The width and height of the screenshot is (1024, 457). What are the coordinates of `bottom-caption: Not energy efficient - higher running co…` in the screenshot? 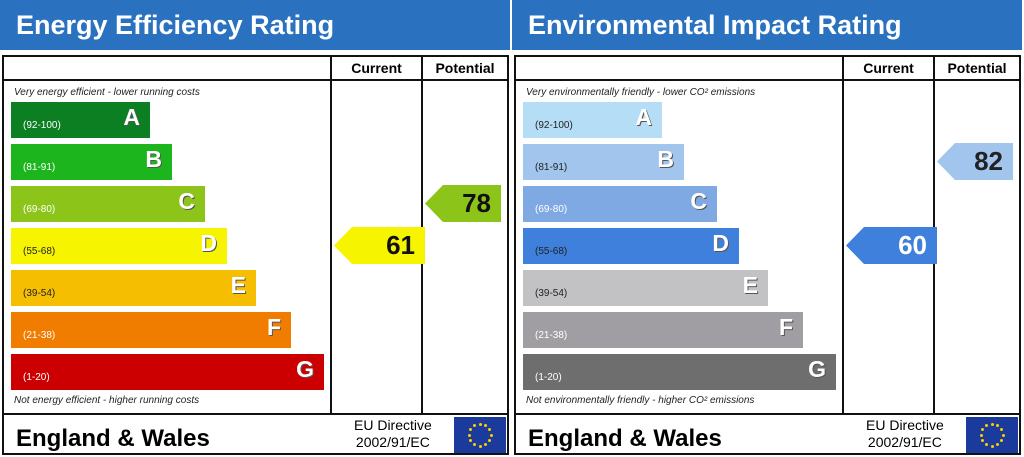 It's located at (107, 400).